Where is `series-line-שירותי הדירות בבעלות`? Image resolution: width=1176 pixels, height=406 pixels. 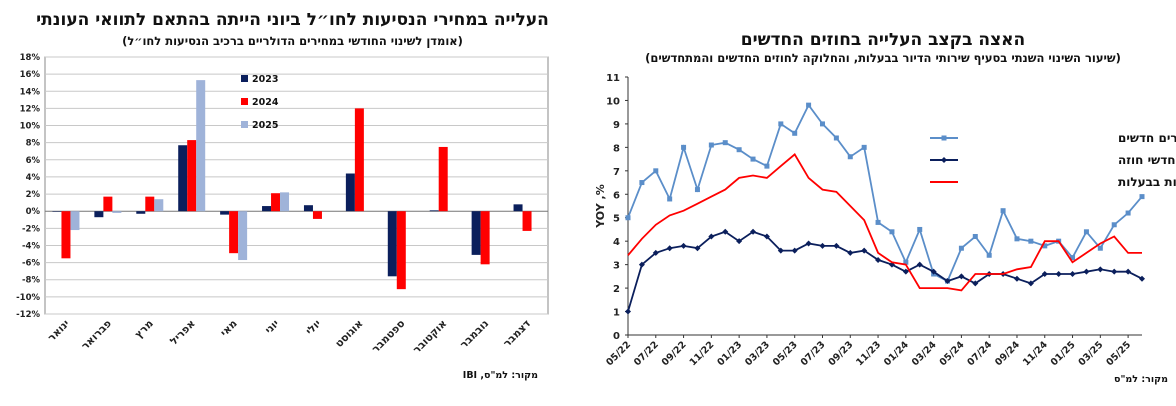
series-line-שירותי הדירות בבעלות is located at coordinates (884, 222).